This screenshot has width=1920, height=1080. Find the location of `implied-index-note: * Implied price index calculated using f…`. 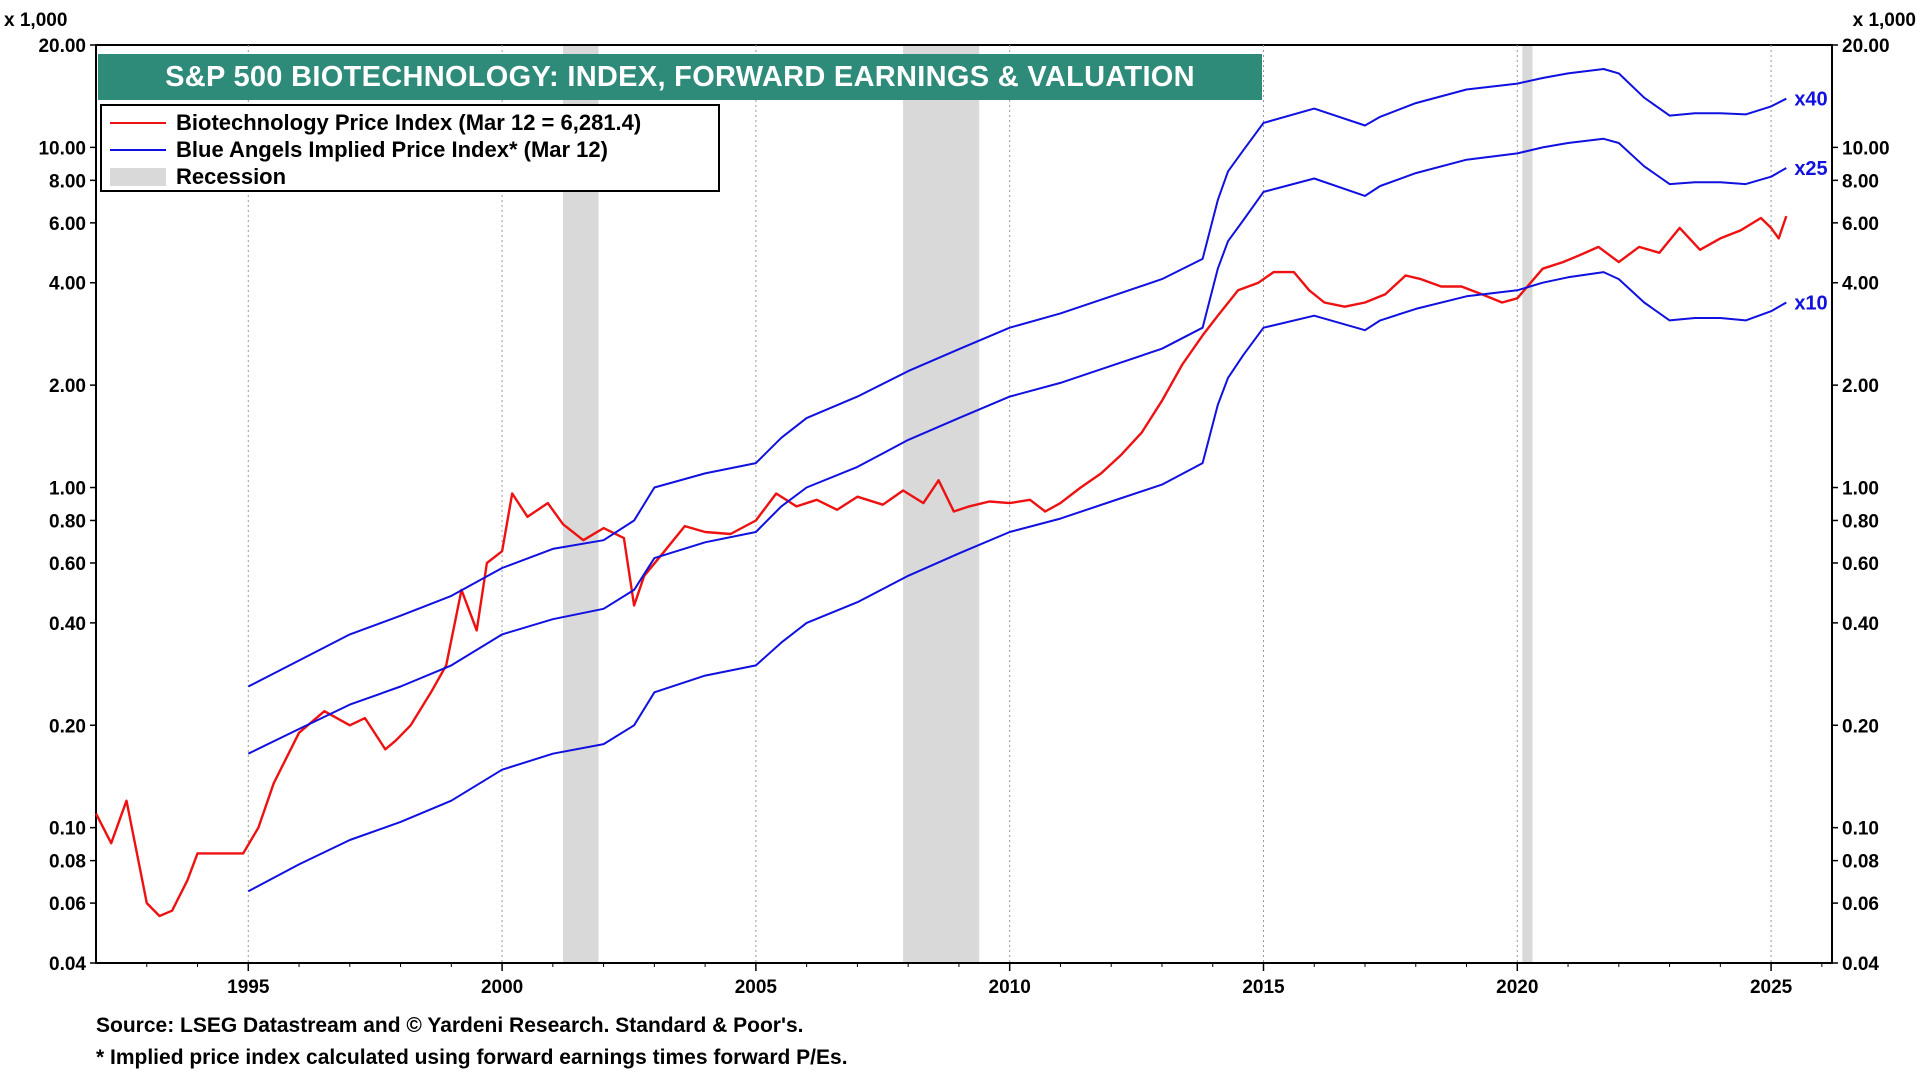

implied-index-note: * Implied price index calculated using f… is located at coordinates (472, 1057).